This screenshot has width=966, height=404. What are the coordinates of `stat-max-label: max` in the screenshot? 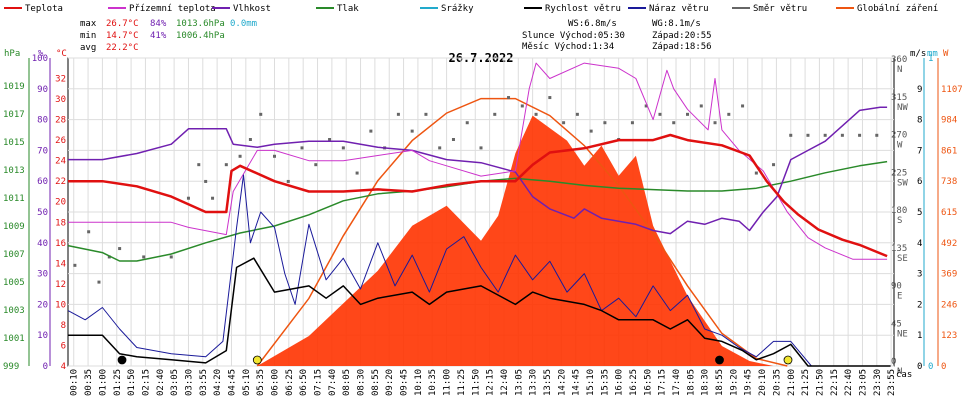 It's located at (88, 24).